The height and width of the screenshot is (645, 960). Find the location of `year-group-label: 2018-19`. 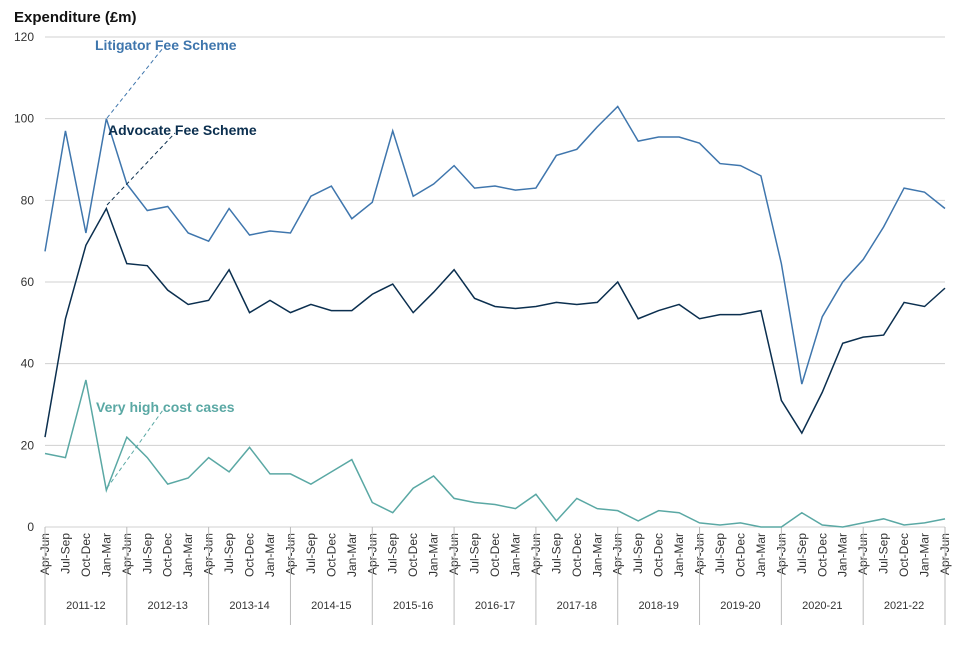

year-group-label: 2018-19 is located at coordinates (658, 606).